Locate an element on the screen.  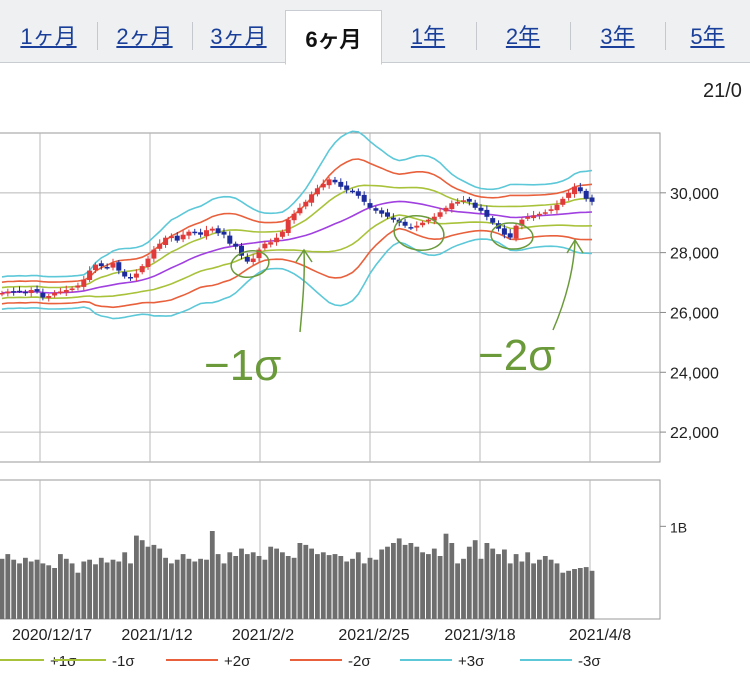
tab-2-years: 2年 is located at coordinates (523, 35).